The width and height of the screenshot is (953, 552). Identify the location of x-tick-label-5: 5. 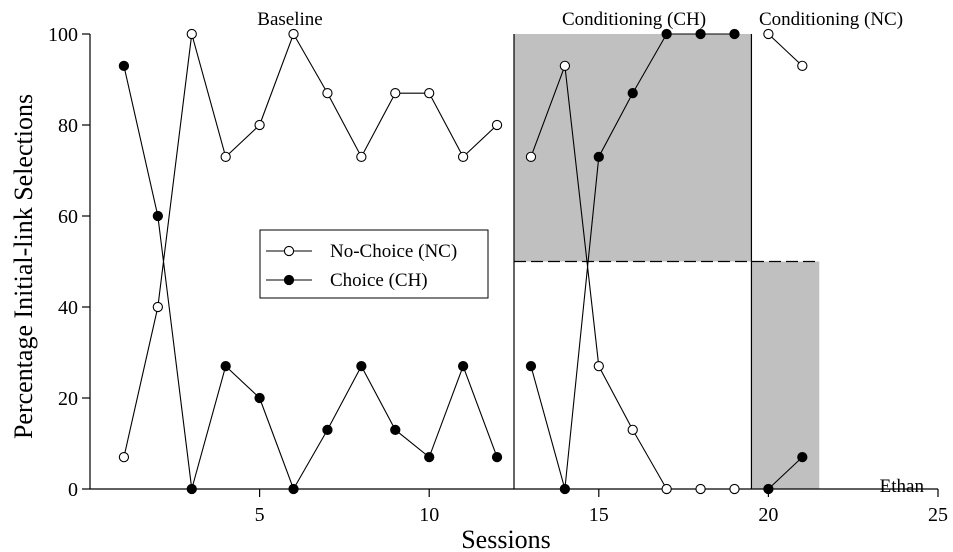
(260, 515).